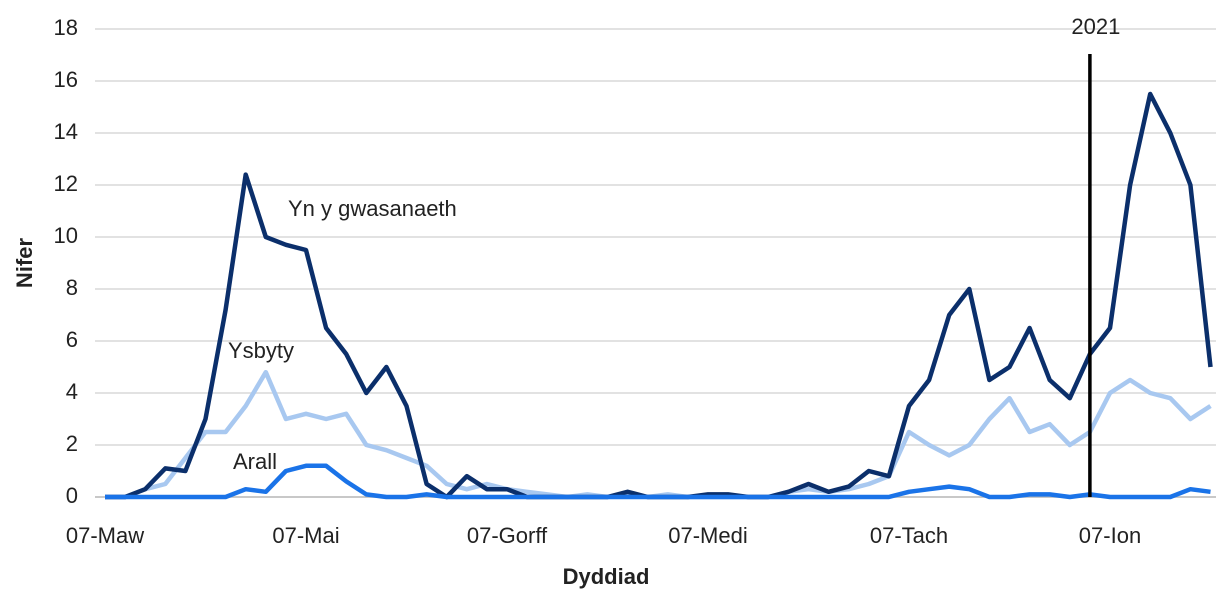 Image resolution: width=1219 pixels, height=596 pixels. What do you see at coordinates (507, 535) in the screenshot?
I see `x-tick-label: 07-Gorff` at bounding box center [507, 535].